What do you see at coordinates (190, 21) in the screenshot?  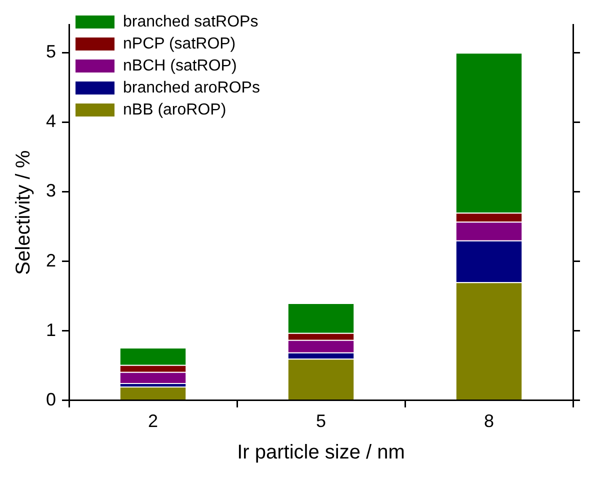 I see `legend-label: branched satROPs` at bounding box center [190, 21].